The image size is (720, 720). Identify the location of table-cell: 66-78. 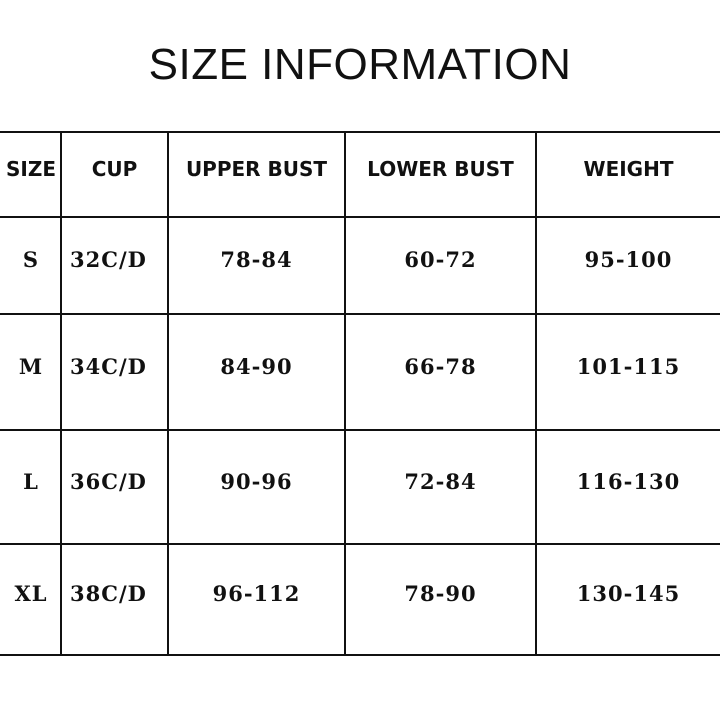
(440, 366).